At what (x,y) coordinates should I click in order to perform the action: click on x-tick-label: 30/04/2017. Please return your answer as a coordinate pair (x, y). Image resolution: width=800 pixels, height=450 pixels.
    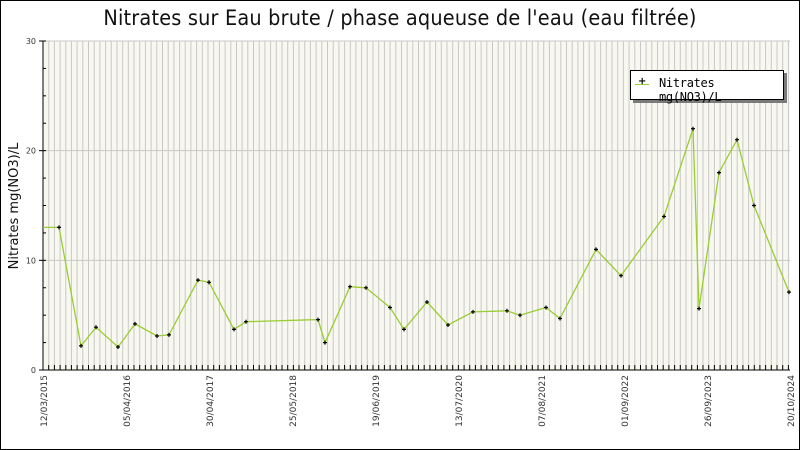
    Looking at the image, I should click on (211, 401).